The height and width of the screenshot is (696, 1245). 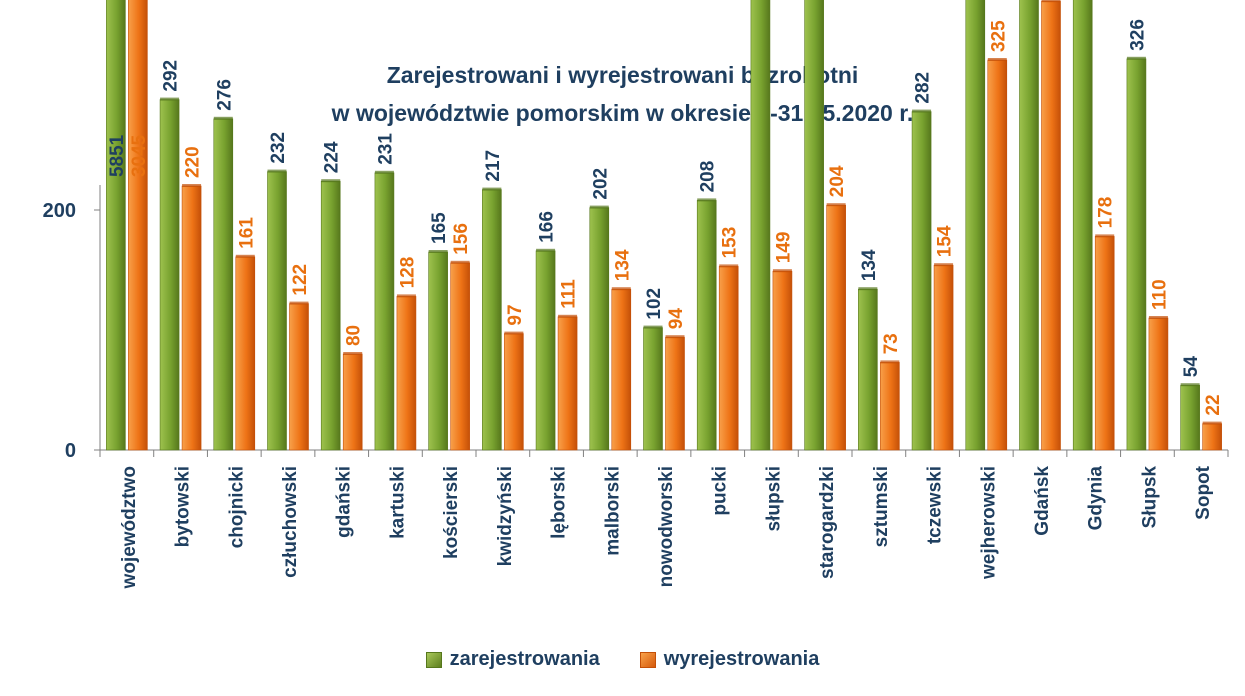 I want to click on category-label: słupski, so click(x=773, y=498).